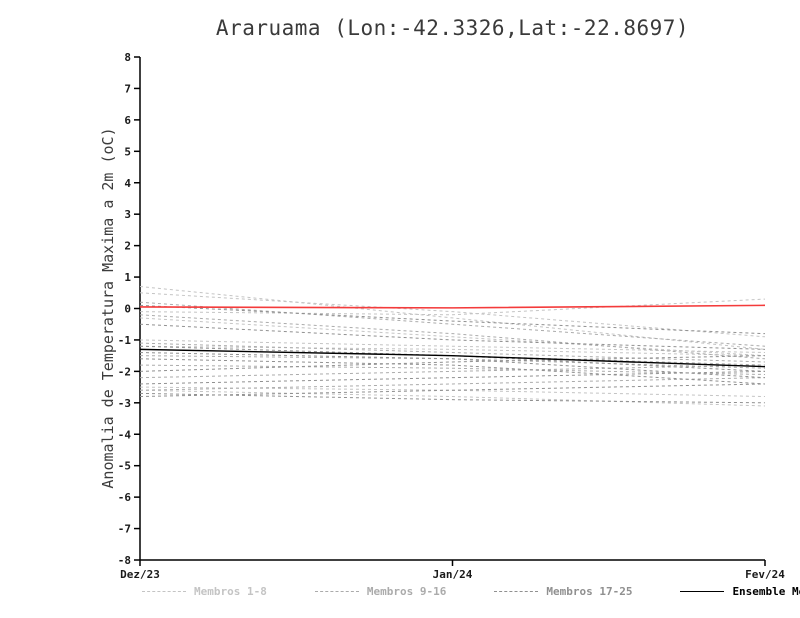  Describe the element at coordinates (125, 340) in the screenshot. I see `y-tick-label: -1` at that location.